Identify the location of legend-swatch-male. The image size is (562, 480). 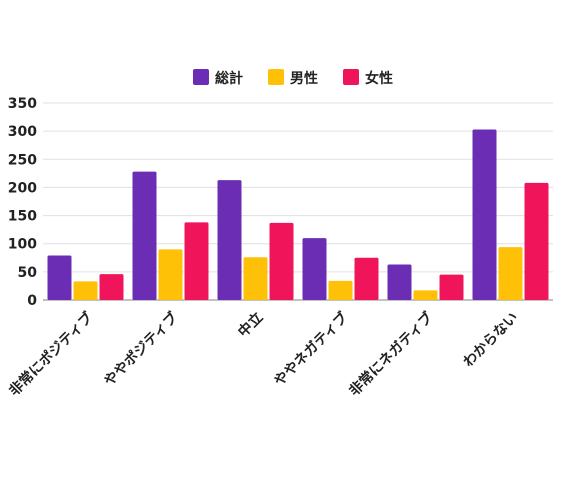
(276, 77).